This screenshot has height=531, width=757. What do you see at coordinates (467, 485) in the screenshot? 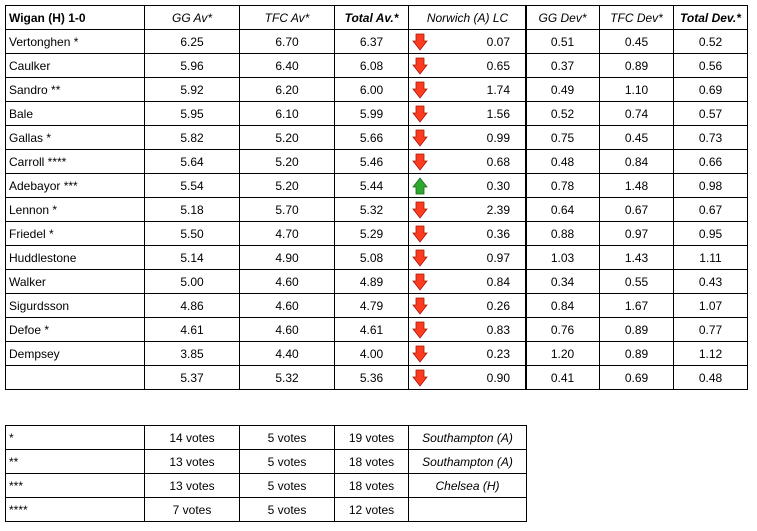
I see `votes-match: Chelsea (H)` at bounding box center [467, 485].